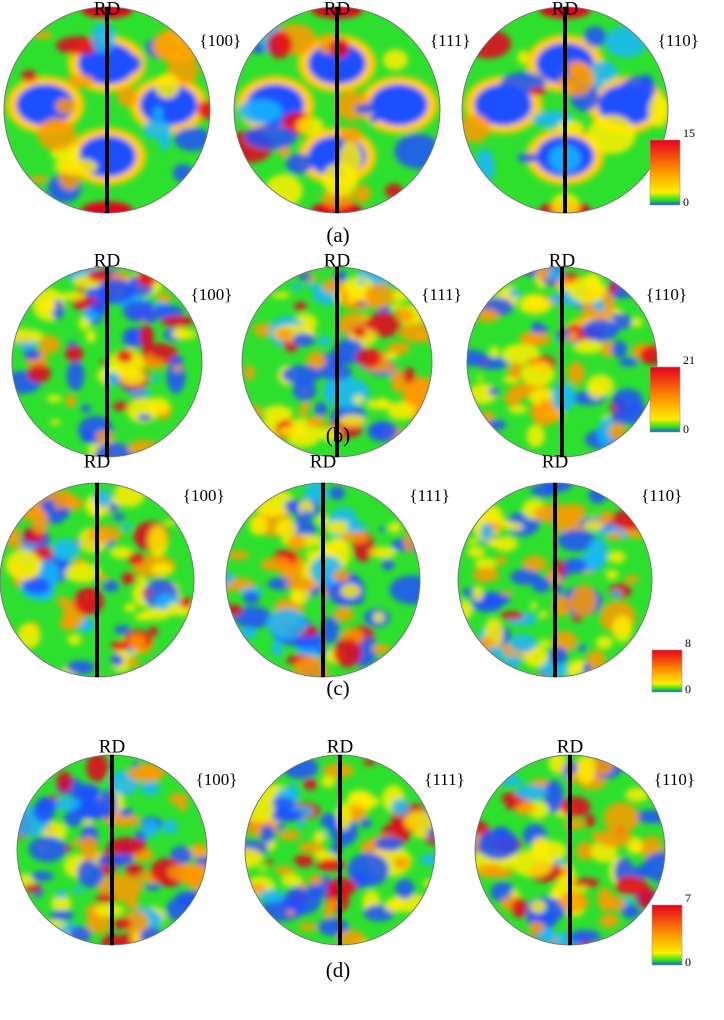 The width and height of the screenshot is (724, 1020). What do you see at coordinates (204, 495) in the screenshot?
I see `plane-label: {100}` at bounding box center [204, 495].